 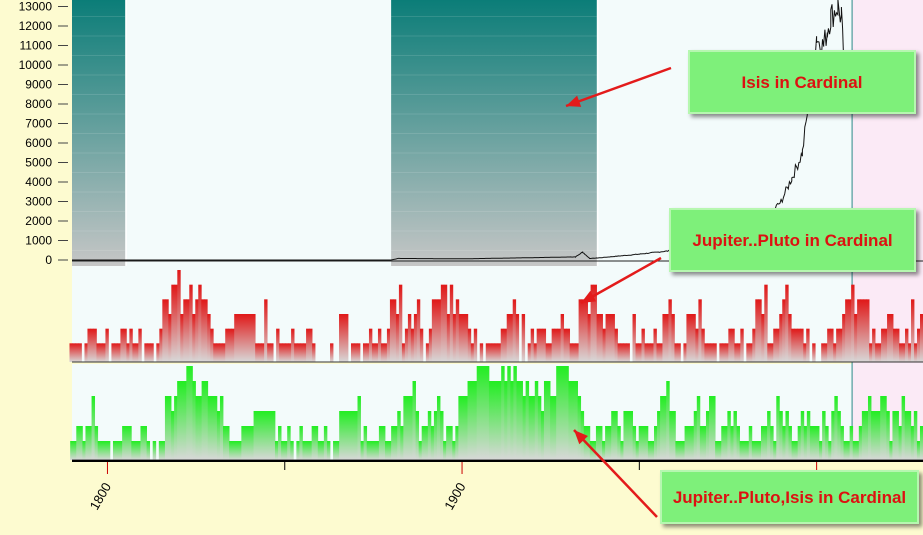 What do you see at coordinates (38, 163) in the screenshot?
I see `y-tick-label: 5000` at bounding box center [38, 163].